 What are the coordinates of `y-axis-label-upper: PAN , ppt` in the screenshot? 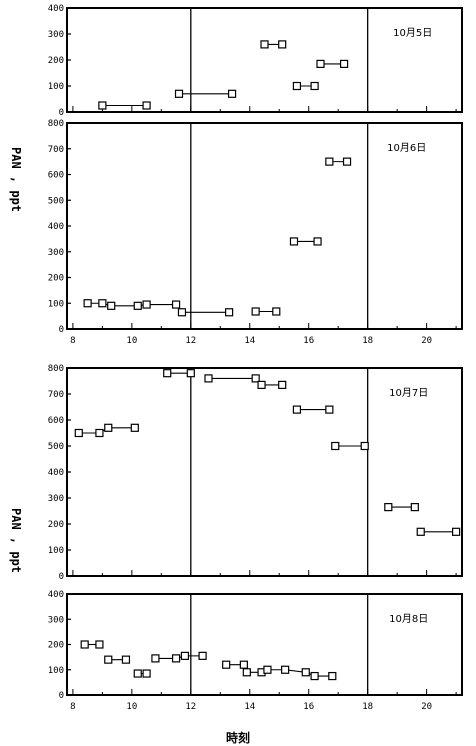 It's located at (16, 179).